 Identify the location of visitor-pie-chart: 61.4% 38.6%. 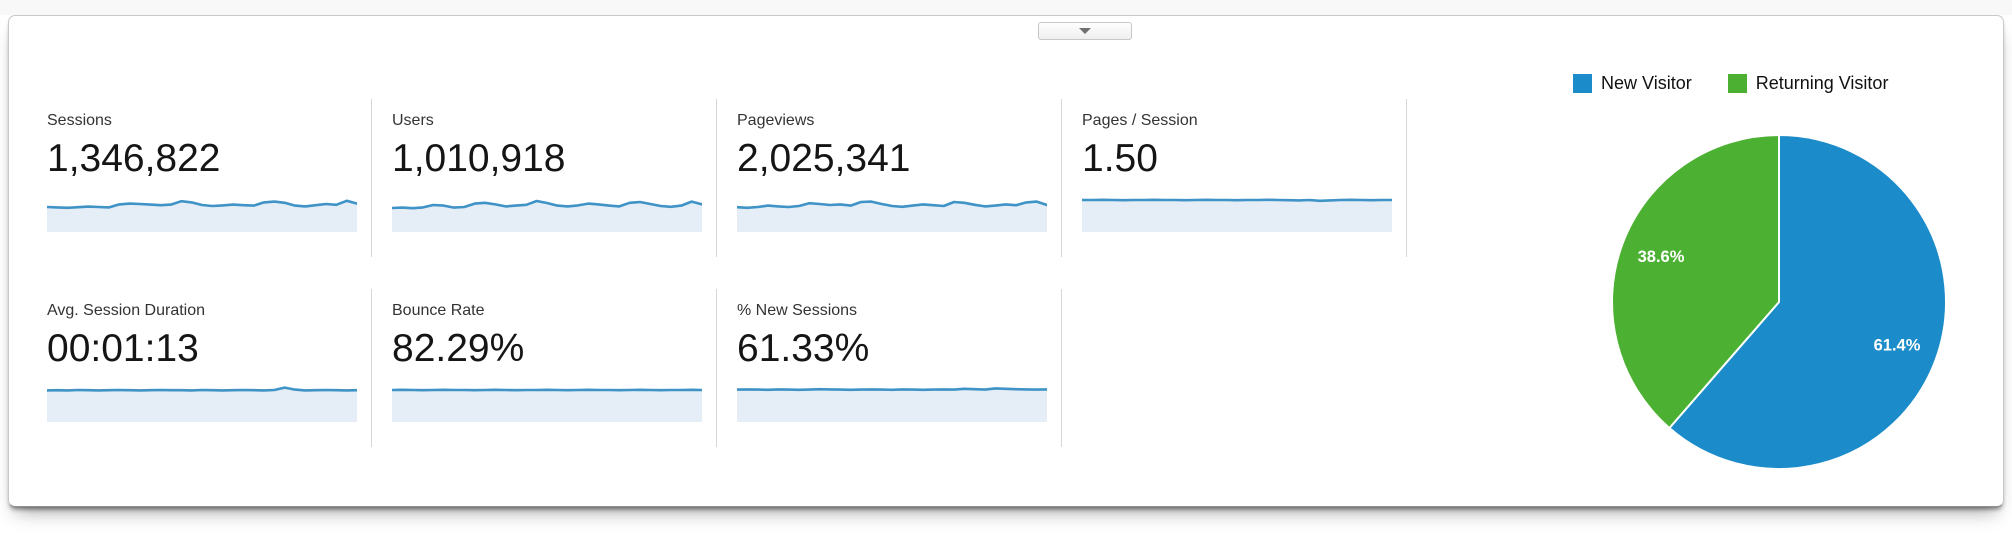
(1779, 302).